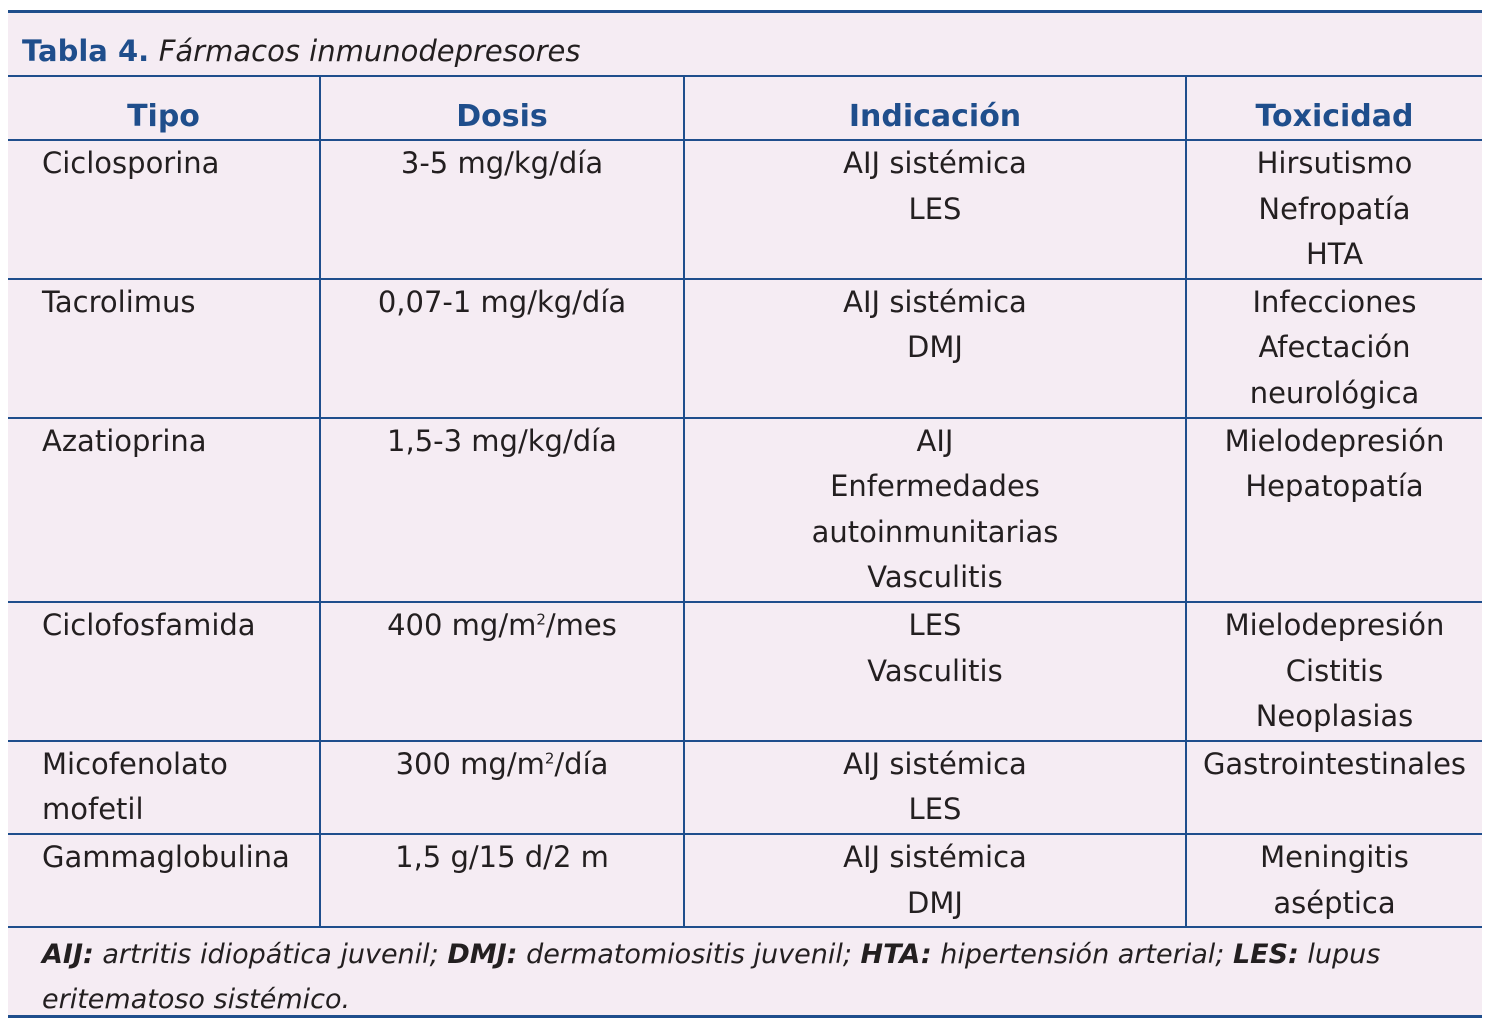 This screenshot has height=1023, width=1489. I want to click on toxicidad-line: Afectación, so click(1334, 347).